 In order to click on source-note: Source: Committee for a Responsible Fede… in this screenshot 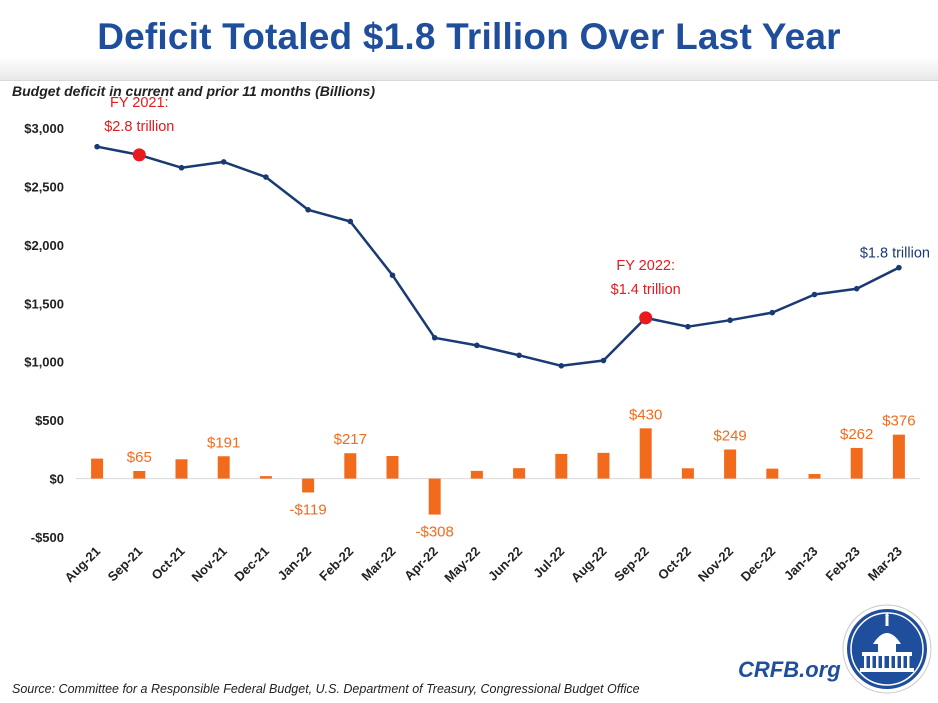, I will do `click(326, 689)`.